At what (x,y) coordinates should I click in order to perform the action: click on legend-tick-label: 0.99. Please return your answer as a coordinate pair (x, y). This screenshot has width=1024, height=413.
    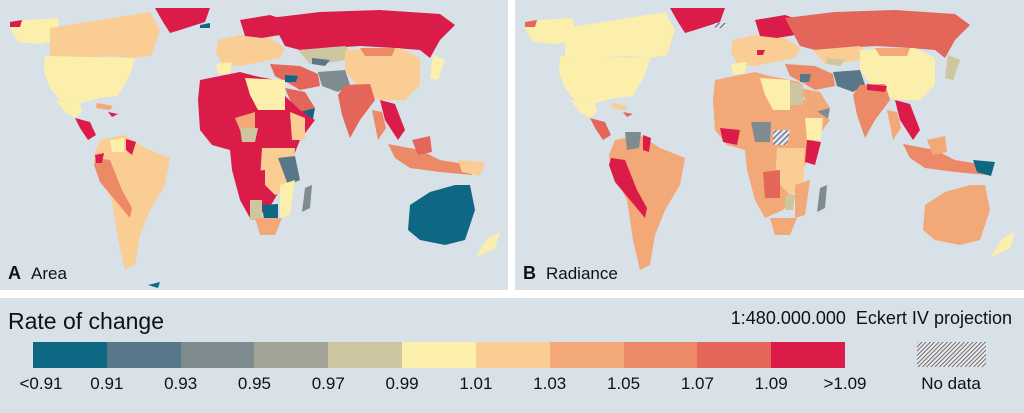
    Looking at the image, I should click on (402, 383).